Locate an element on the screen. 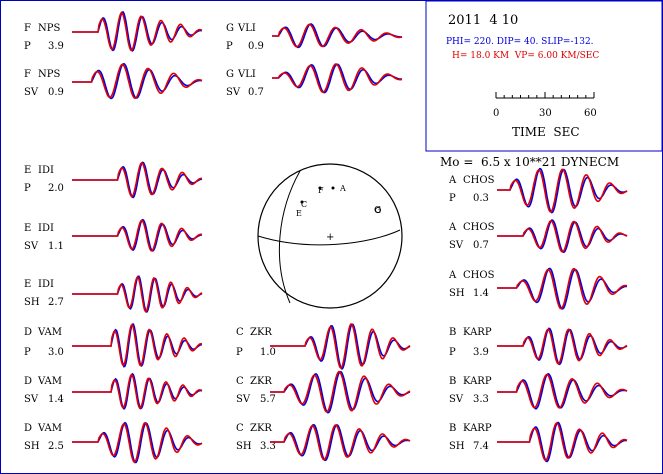 This screenshot has width=663, height=474. seismic-moment: Mo = 6.5 x 10**21 DYNECM is located at coordinates (529, 162).